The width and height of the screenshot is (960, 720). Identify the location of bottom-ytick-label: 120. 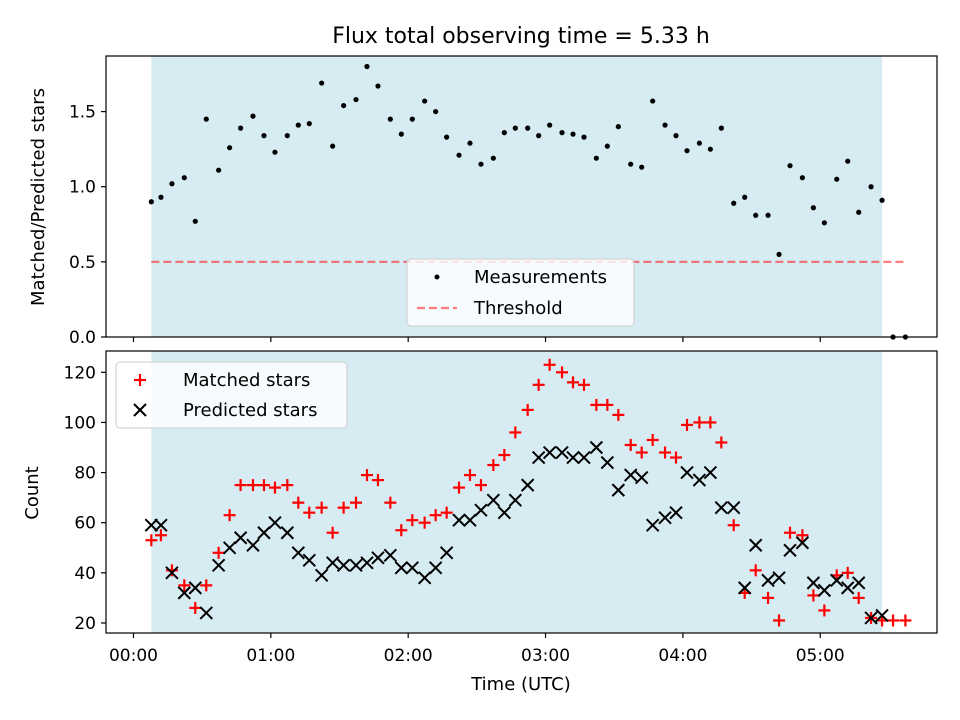
(80, 373).